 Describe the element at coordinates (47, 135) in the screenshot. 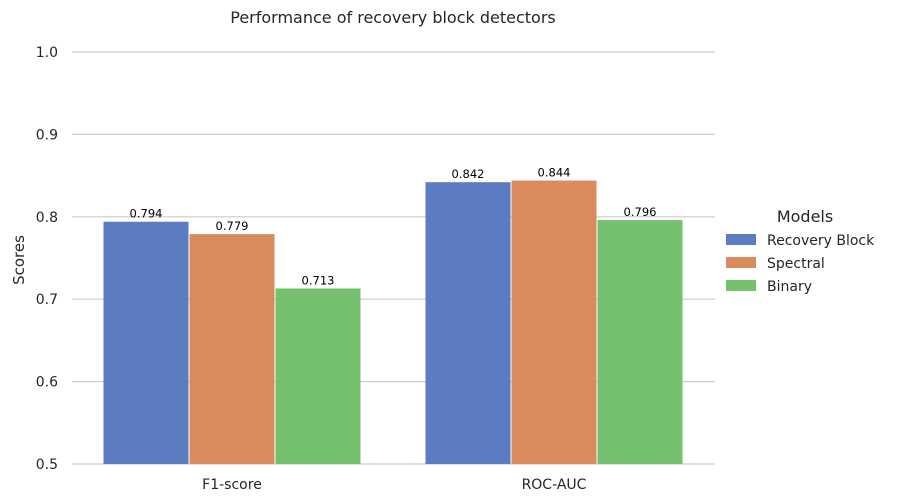

I see `y-tick-label: 0.9` at that location.